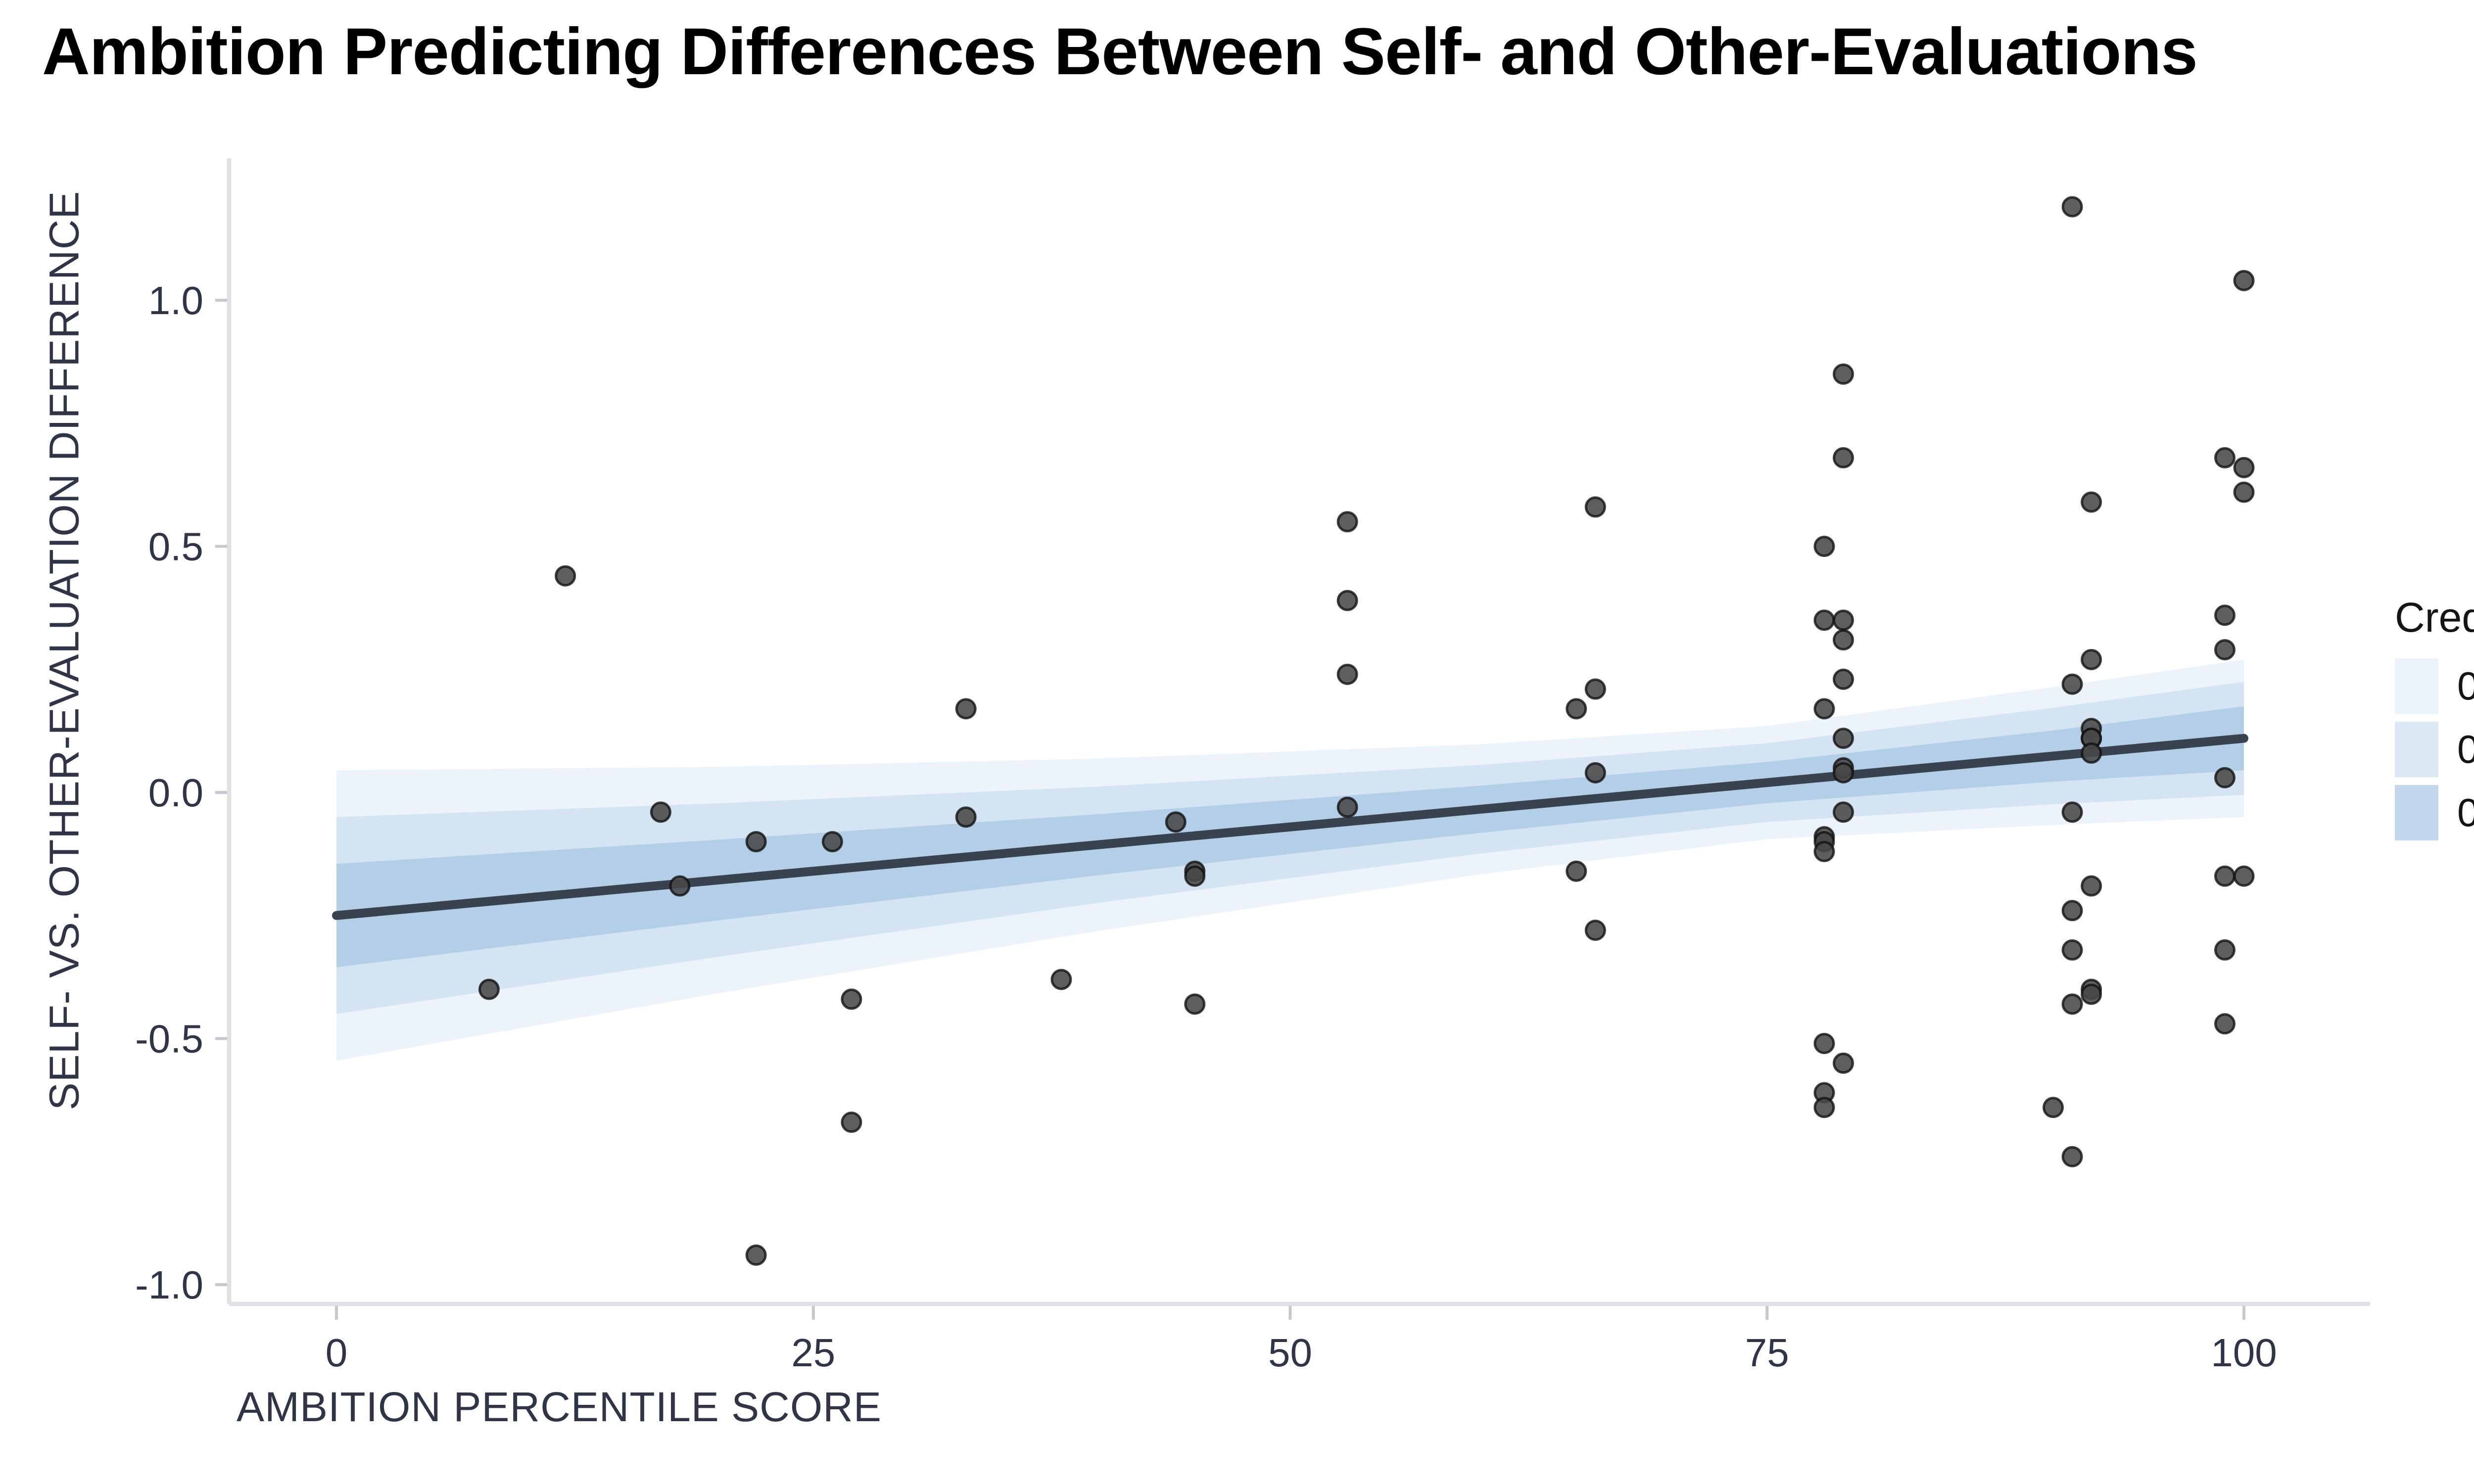  What do you see at coordinates (2465, 812) in the screenshot?
I see `legend-label-05: 0.5` at bounding box center [2465, 812].